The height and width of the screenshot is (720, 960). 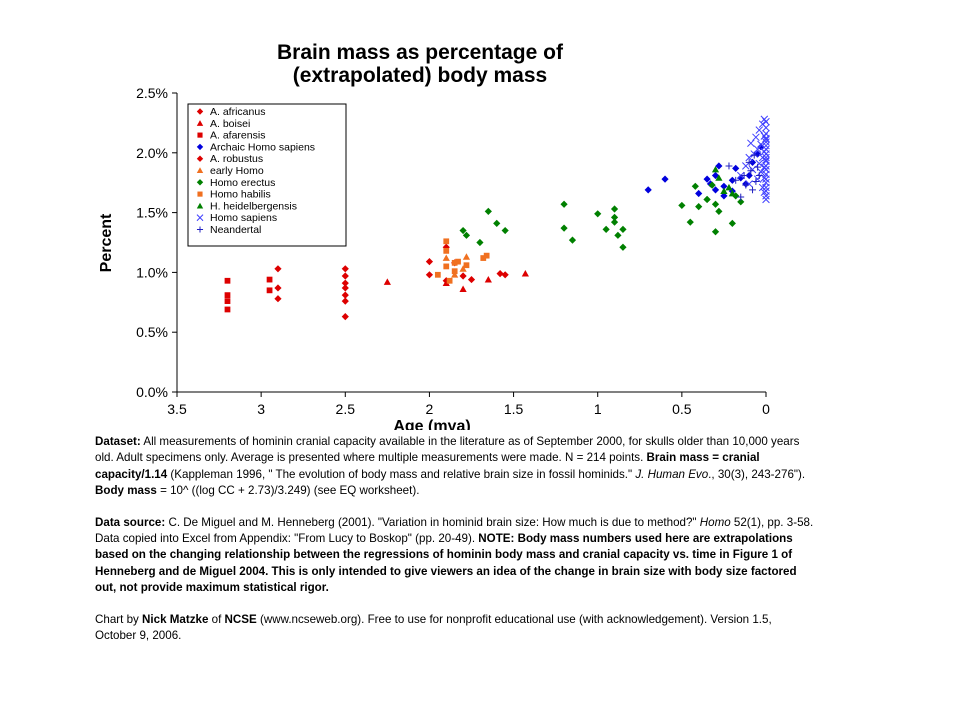 I want to click on x-tick-label: 1, so click(x=598, y=409).